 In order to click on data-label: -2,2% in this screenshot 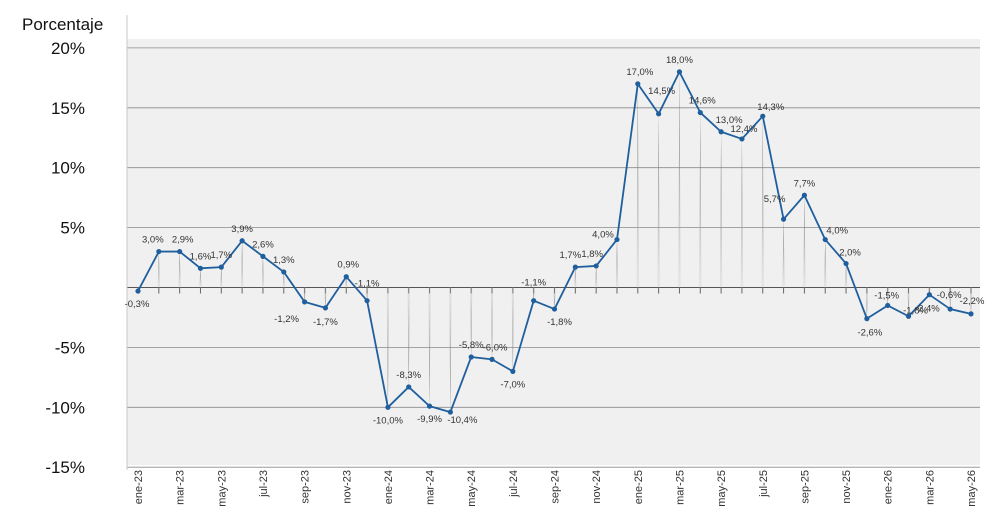, I will do `click(972, 301)`.